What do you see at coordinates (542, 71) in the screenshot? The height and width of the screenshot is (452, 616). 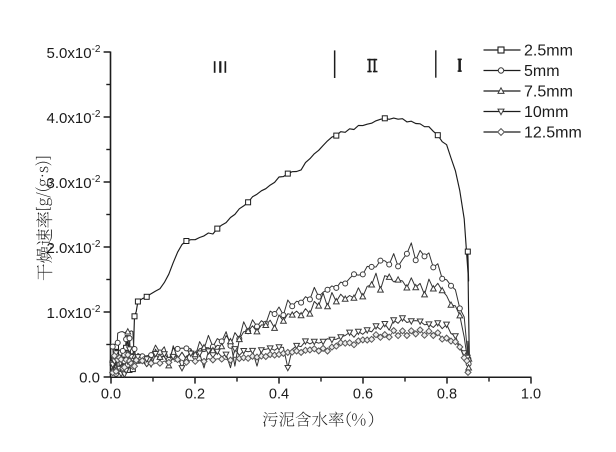 I see `svg-text: 5mm` at bounding box center [542, 71].